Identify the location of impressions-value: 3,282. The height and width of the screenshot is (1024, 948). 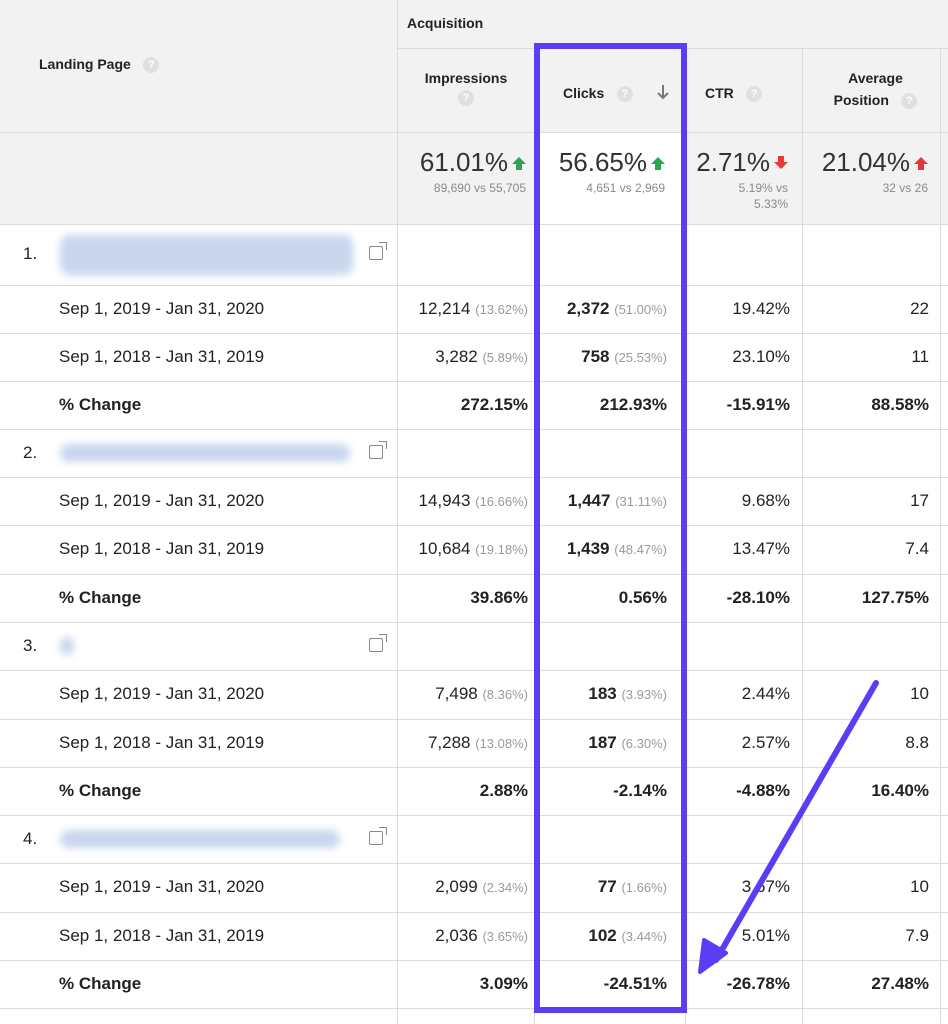
(456, 356).